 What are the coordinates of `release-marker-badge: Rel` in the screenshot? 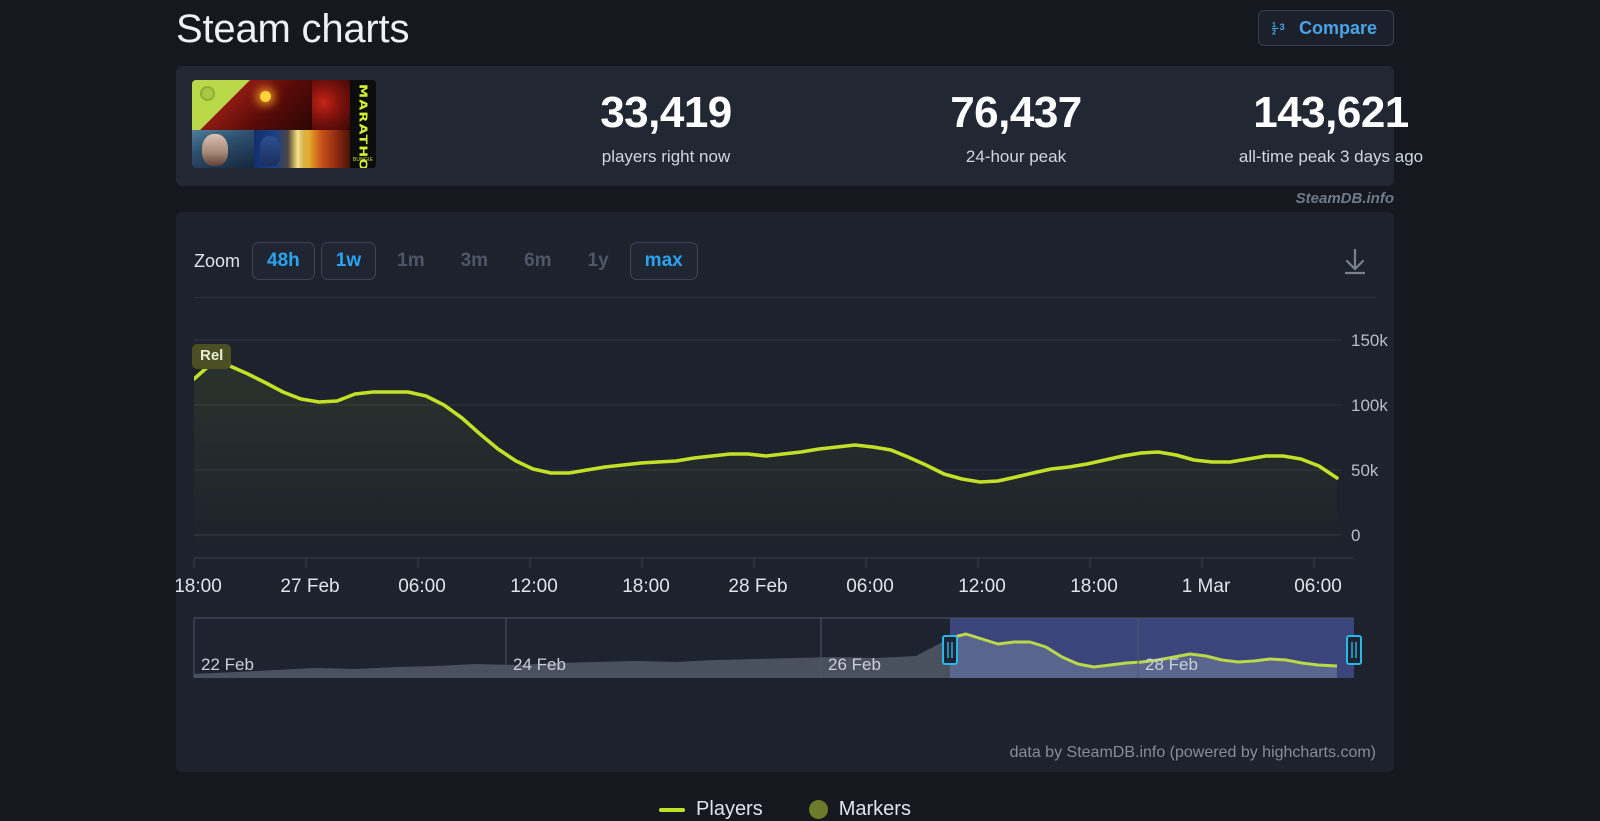 It's located at (212, 356).